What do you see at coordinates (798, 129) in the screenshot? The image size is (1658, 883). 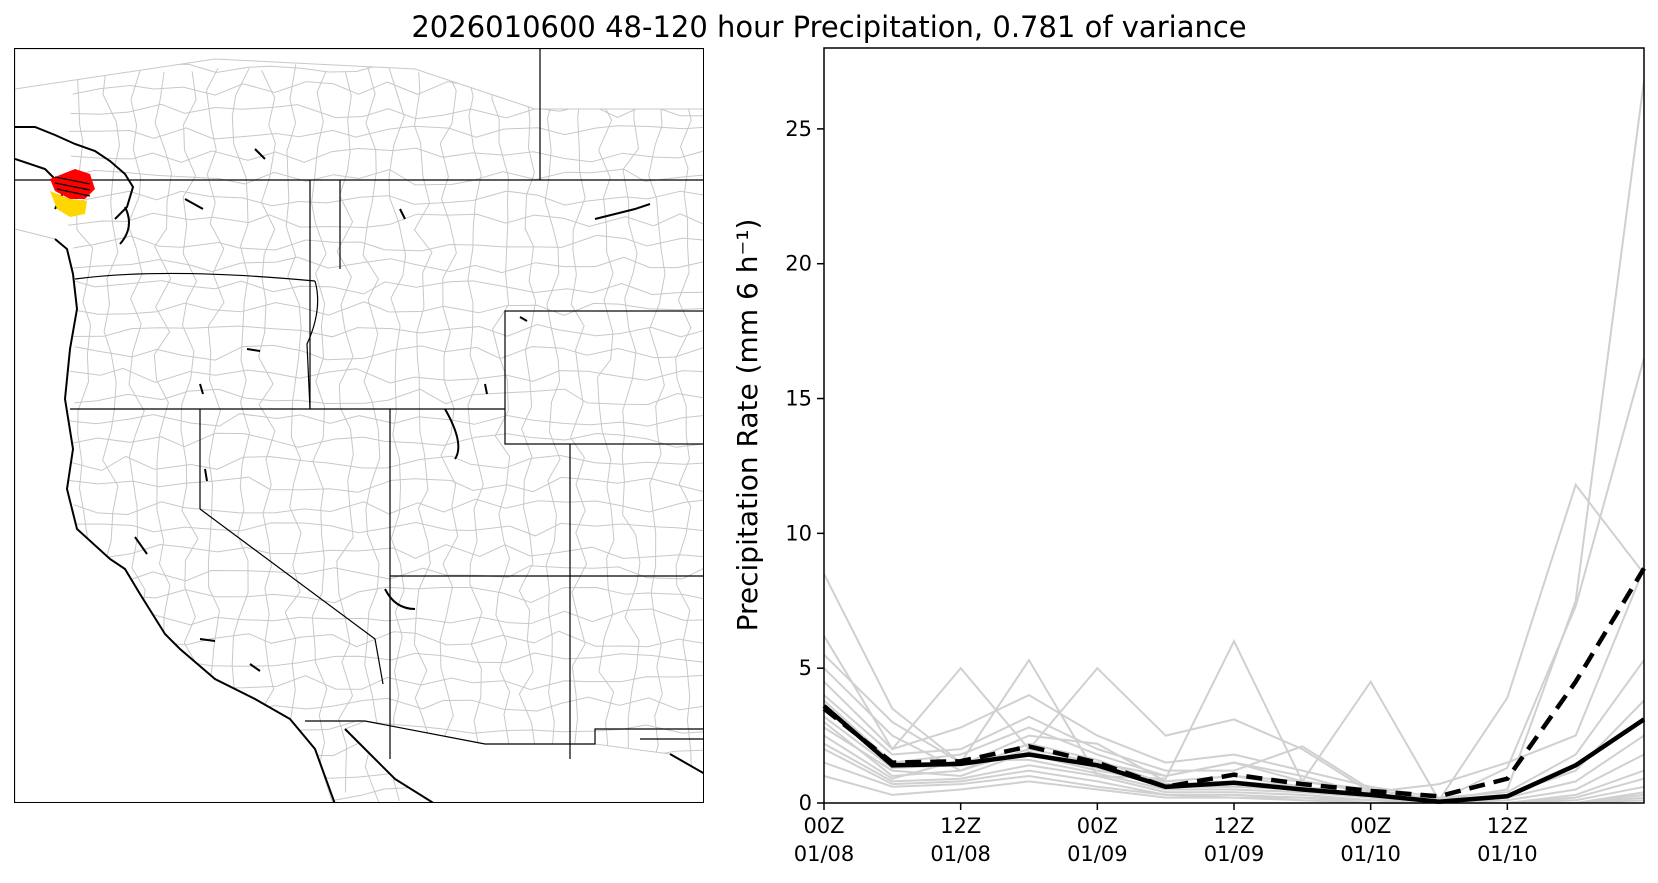 I see `y-tick-label: 25` at bounding box center [798, 129].